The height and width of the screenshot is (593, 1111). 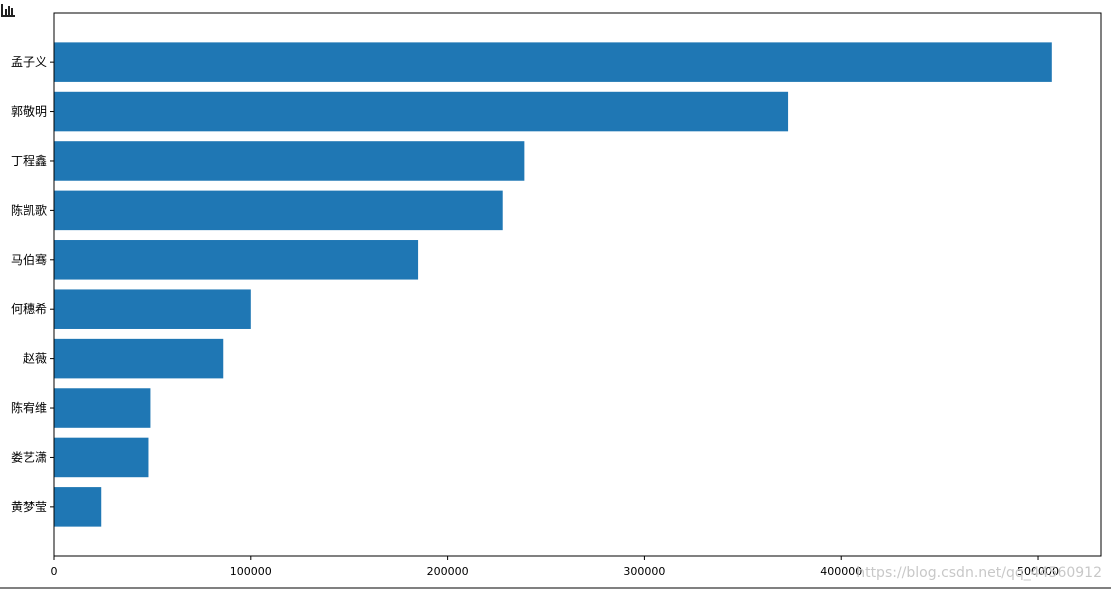 What do you see at coordinates (644, 571) in the screenshot?
I see `x-tick-label: 300000` at bounding box center [644, 571].